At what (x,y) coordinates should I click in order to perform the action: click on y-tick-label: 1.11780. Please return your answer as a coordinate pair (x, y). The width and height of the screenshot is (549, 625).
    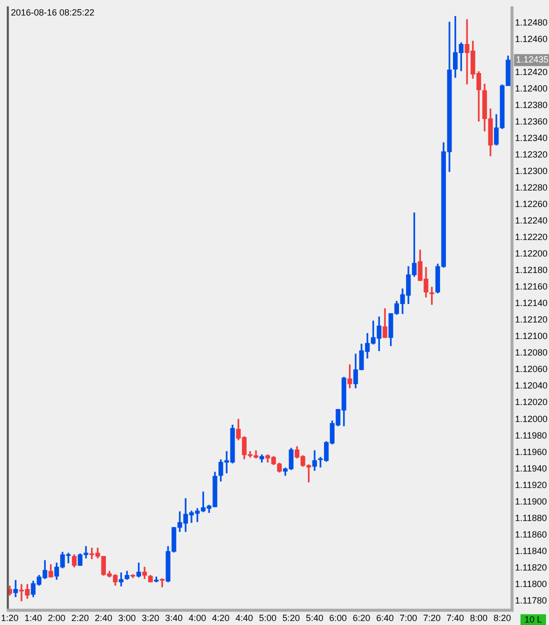
    Looking at the image, I should click on (531, 600).